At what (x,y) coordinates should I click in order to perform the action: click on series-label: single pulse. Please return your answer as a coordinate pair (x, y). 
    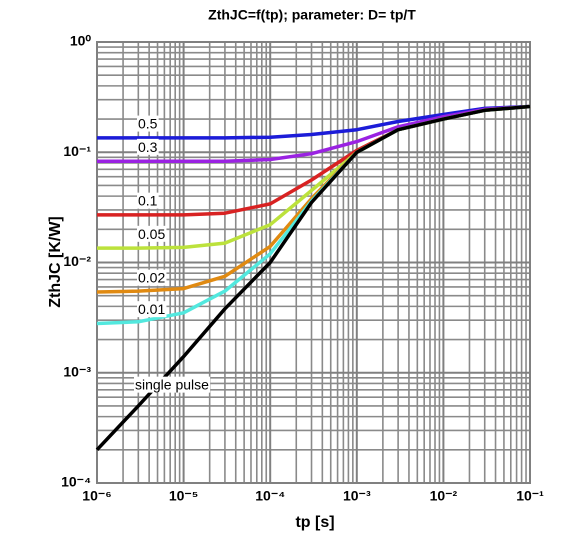
    Looking at the image, I should click on (172, 385).